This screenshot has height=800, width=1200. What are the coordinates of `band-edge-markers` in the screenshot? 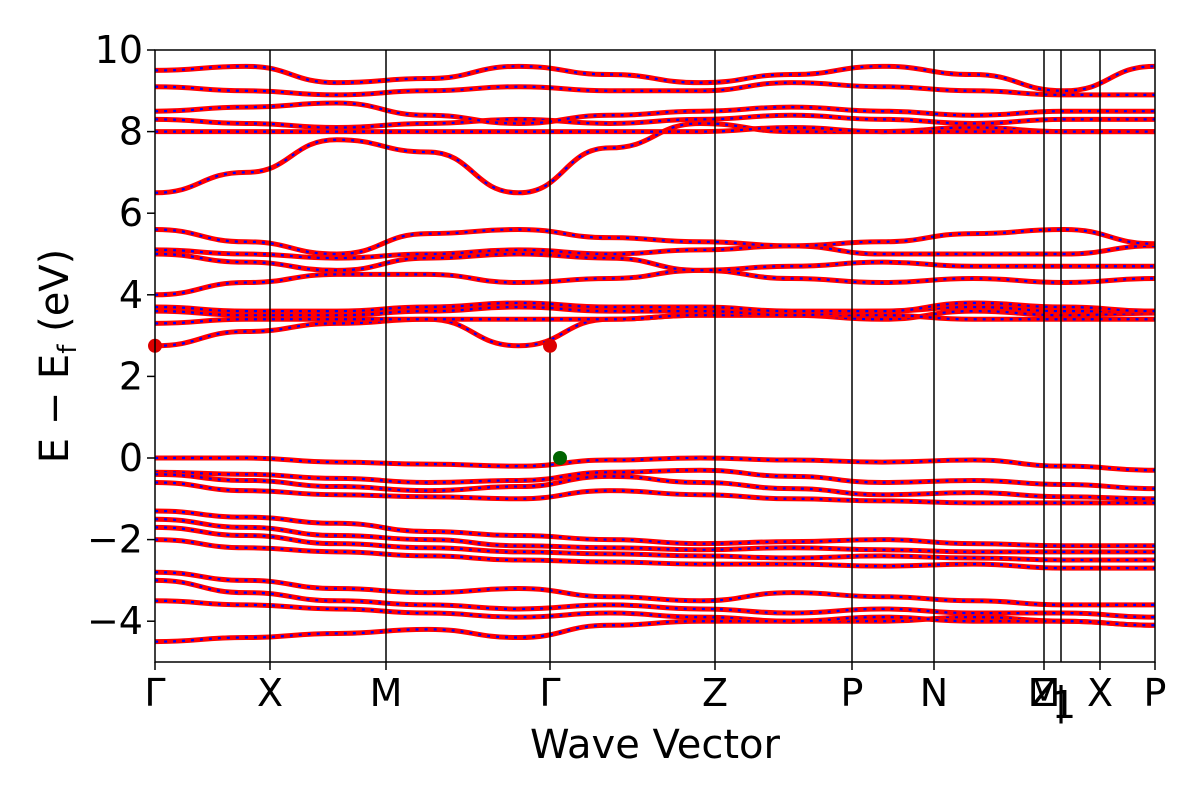 It's located at (357, 401).